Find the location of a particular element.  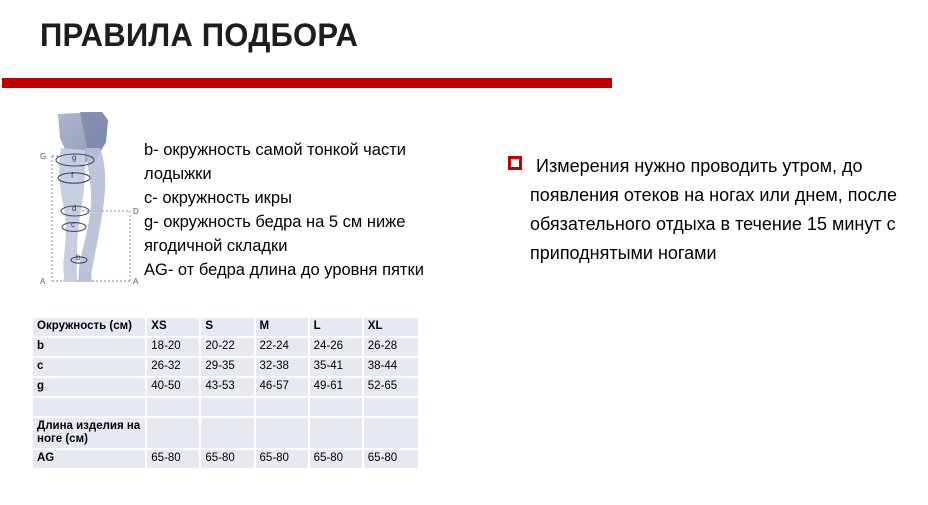

cell-b-xl: 26-28 is located at coordinates (390, 348).